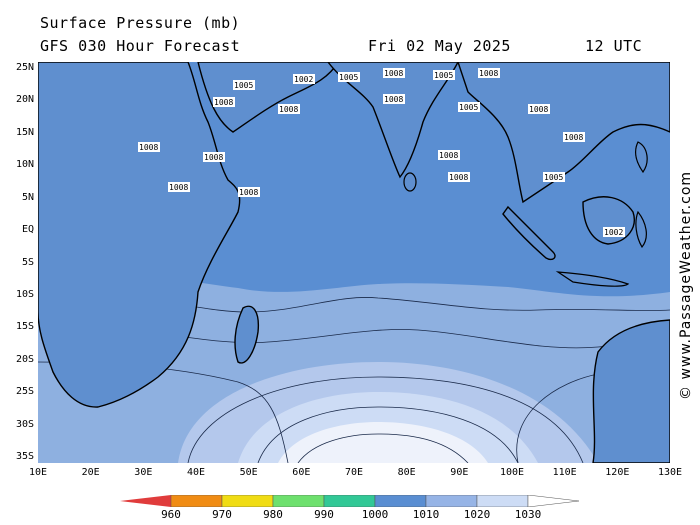  Describe the element at coordinates (24, 392) in the screenshot. I see `lat-tick-label: 25S` at that location.